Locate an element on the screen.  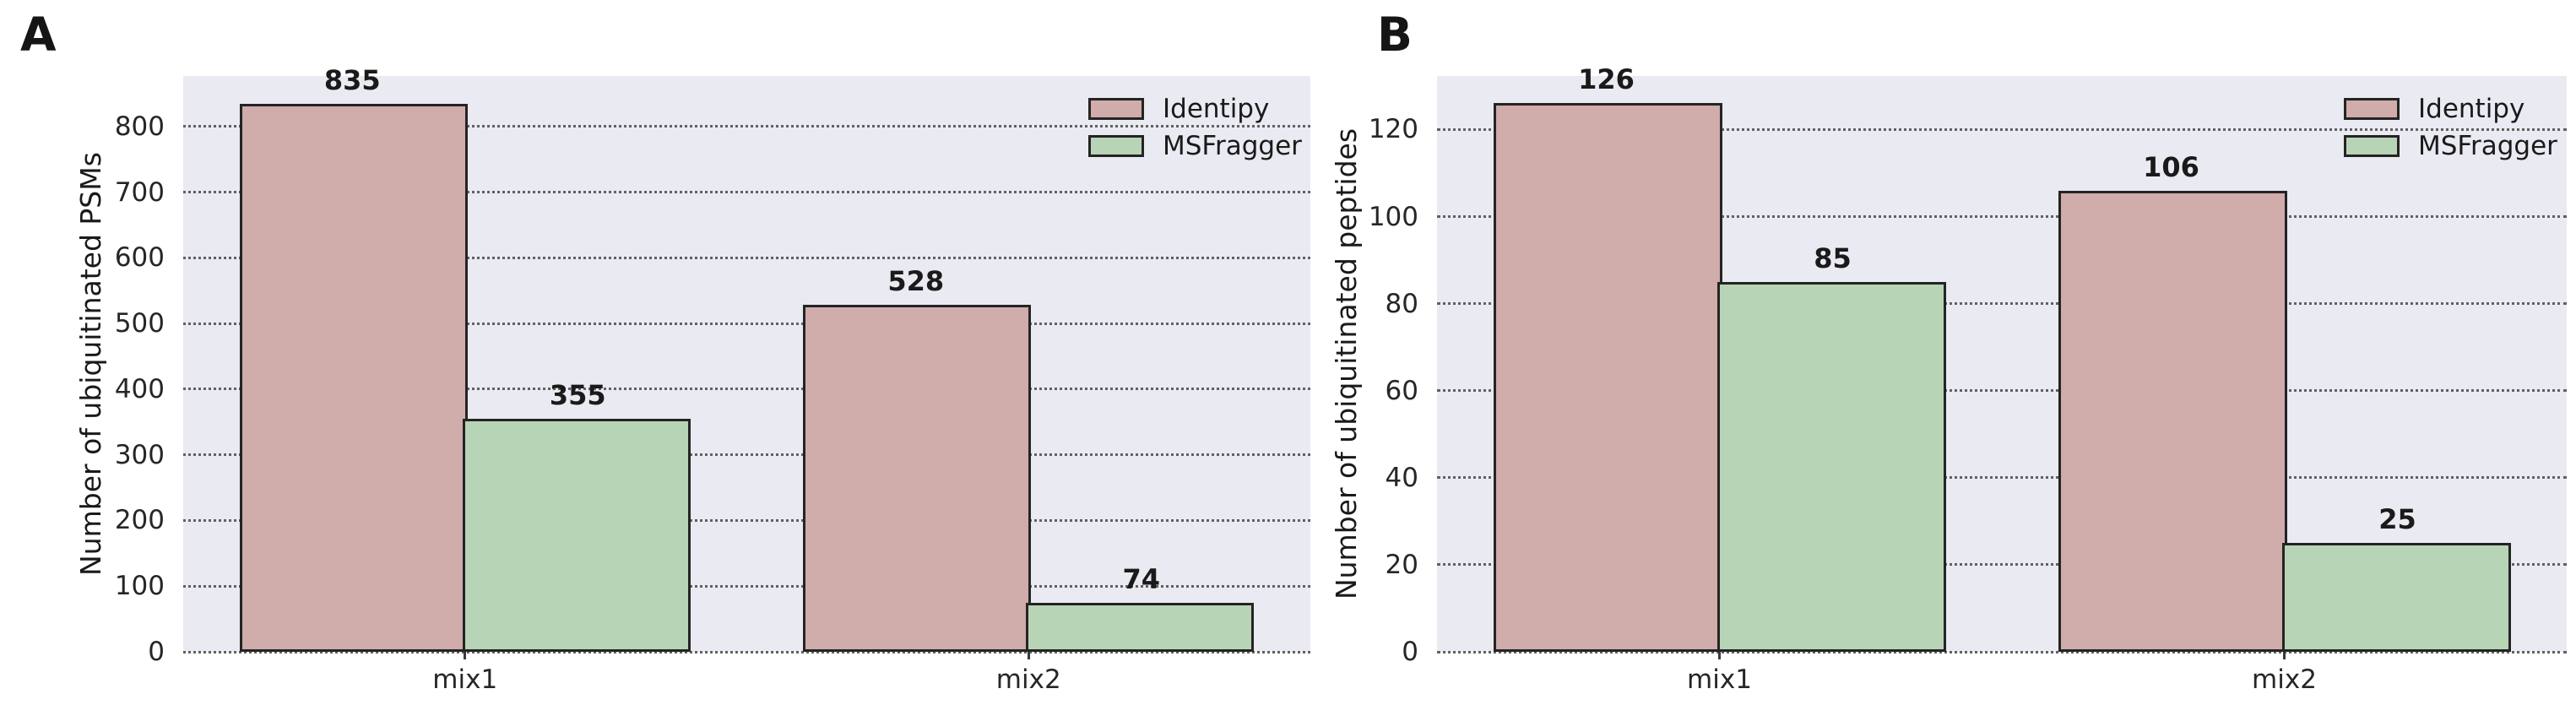
y-tick-label: 40 is located at coordinates (1402, 478).